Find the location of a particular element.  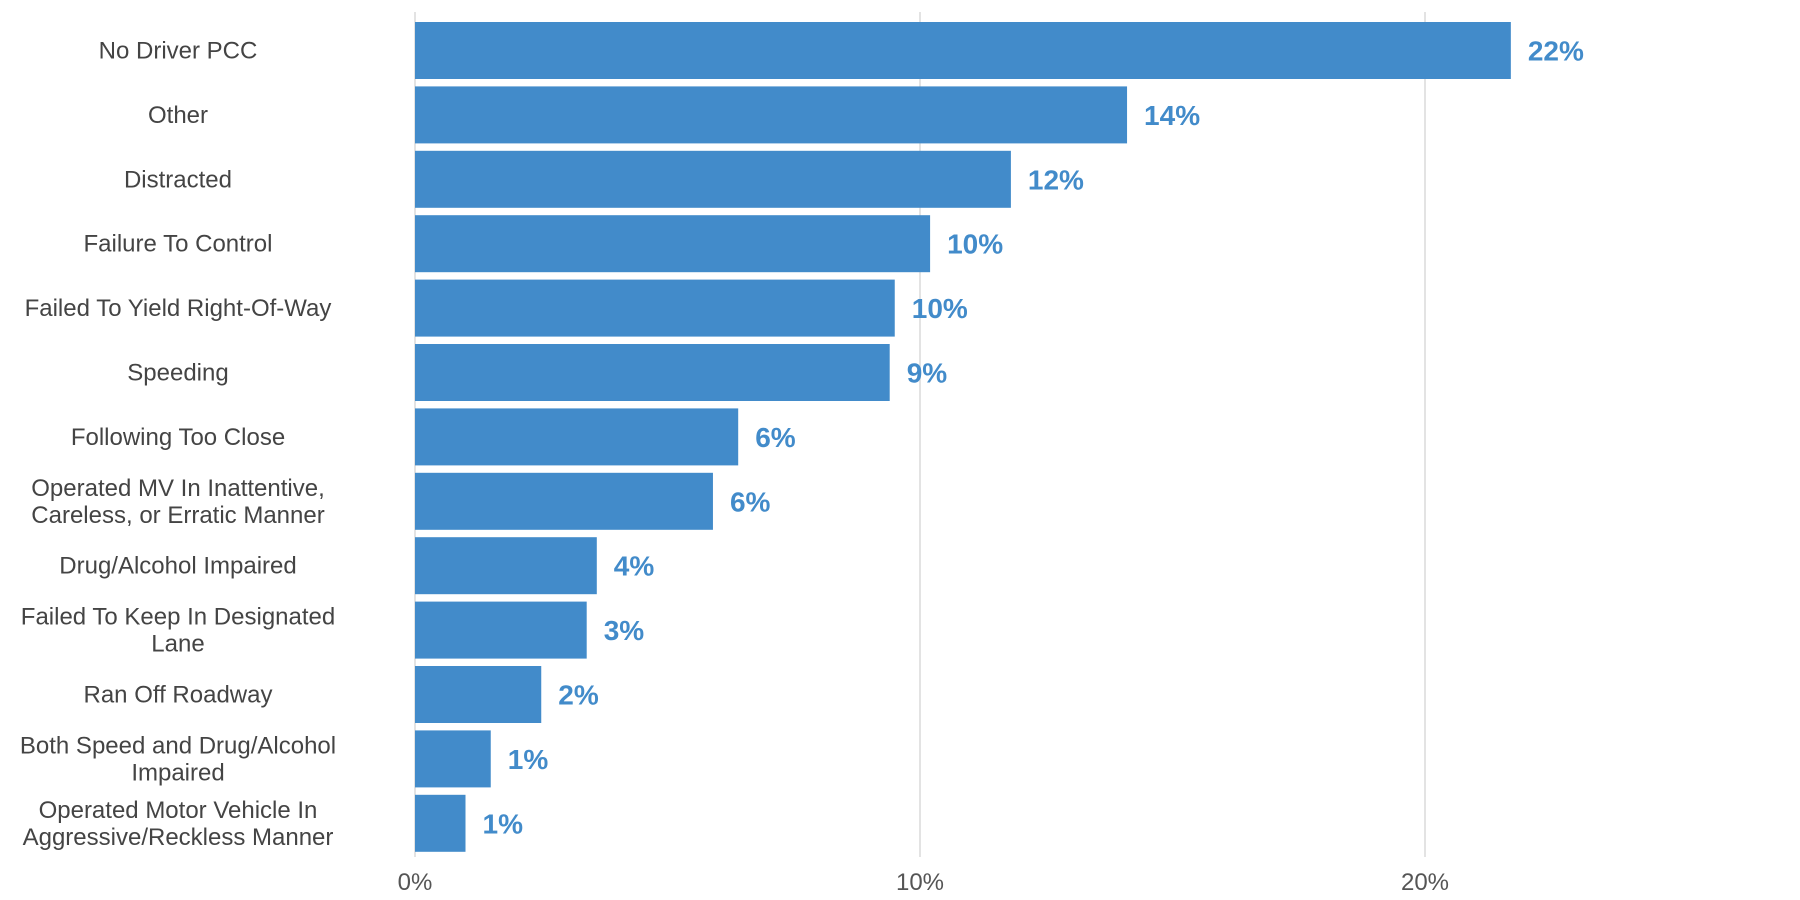

category-label: Distracted is located at coordinates (178, 179).